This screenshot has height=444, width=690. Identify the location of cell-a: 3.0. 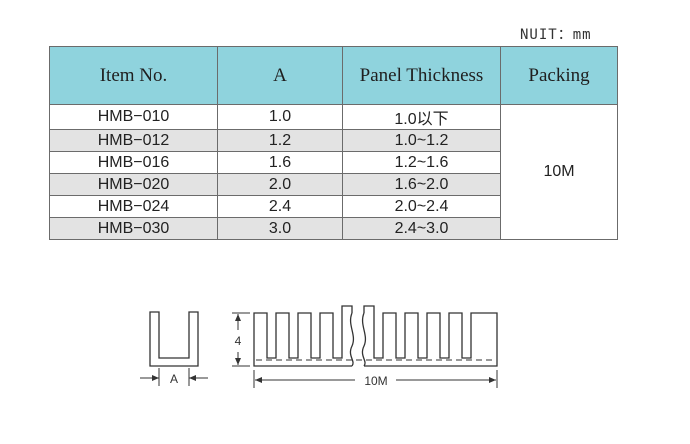
(280, 228).